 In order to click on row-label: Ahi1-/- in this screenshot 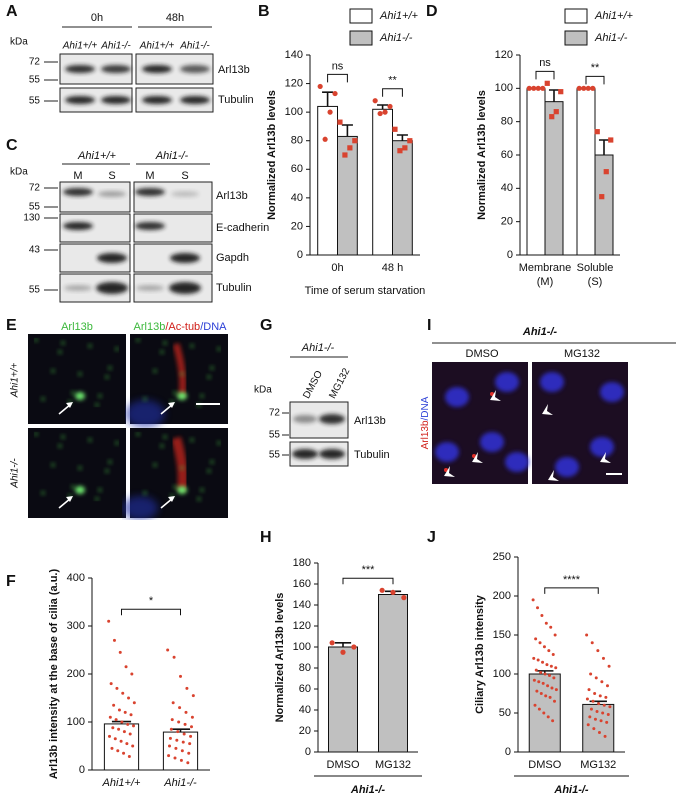, I will do `click(15, 473)`.